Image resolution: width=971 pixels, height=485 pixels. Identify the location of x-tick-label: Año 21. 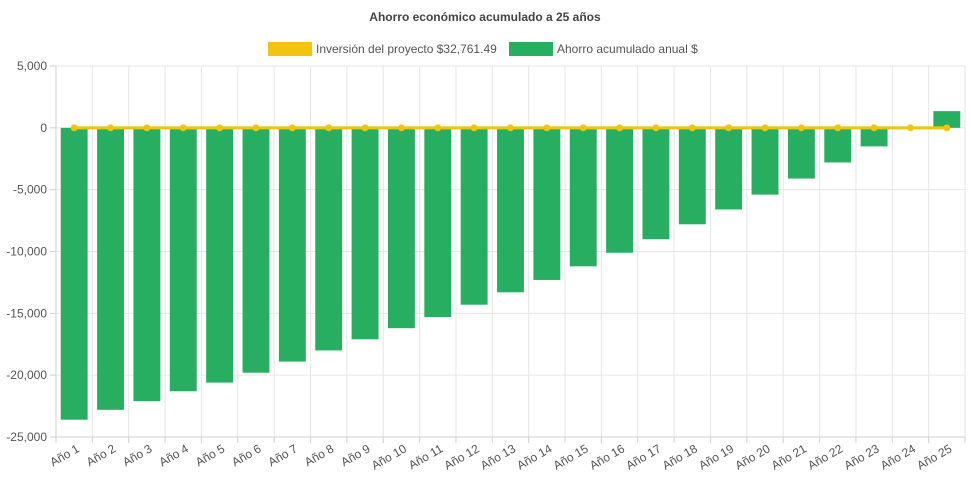
(789, 456).